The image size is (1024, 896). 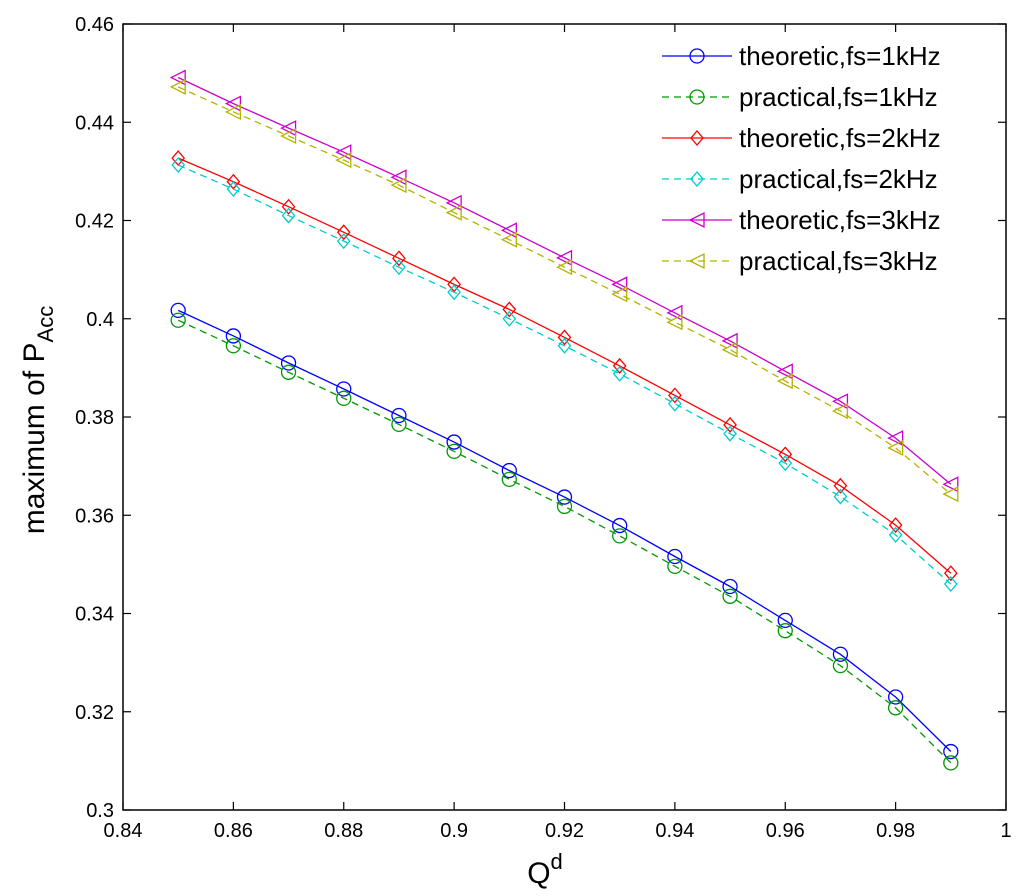 I want to click on legend-item: theoretic,fs=2kHz, so click(x=801, y=138).